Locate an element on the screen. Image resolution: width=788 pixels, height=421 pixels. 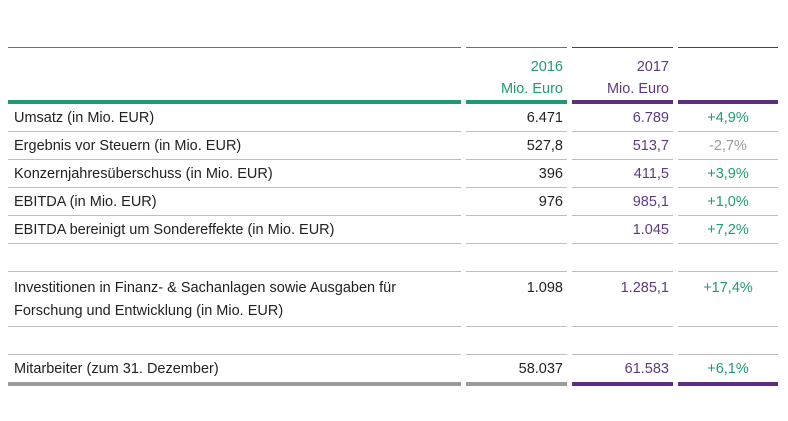
table-row: Umsatz (in Mio. EUR) 6.471 6.789 +4,9% is located at coordinates (393, 118).